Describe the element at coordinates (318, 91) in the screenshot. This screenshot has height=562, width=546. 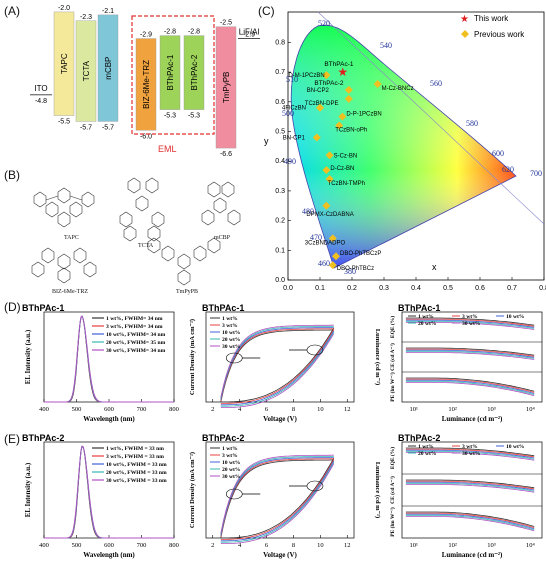
I see `previous-work-label: BN-CP2` at that location.